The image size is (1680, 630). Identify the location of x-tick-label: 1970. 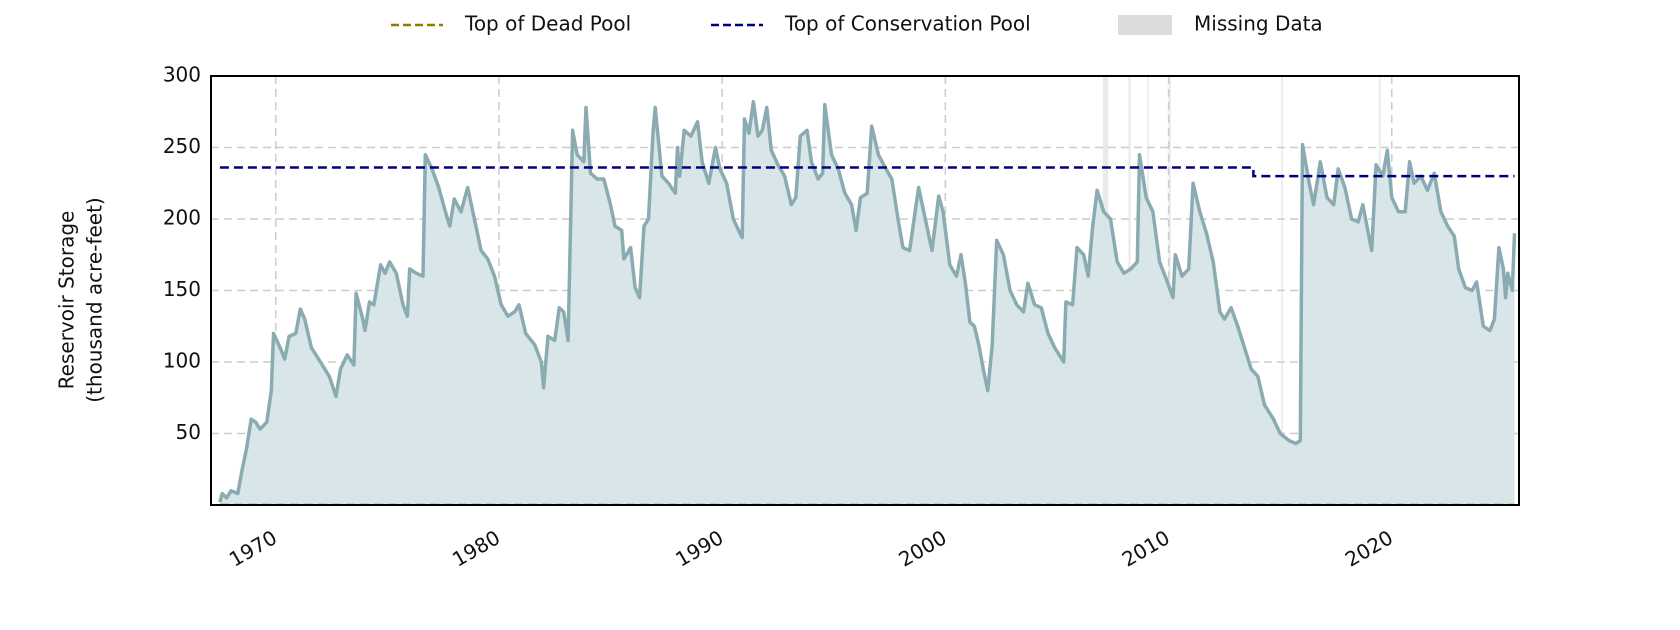
(253, 548).